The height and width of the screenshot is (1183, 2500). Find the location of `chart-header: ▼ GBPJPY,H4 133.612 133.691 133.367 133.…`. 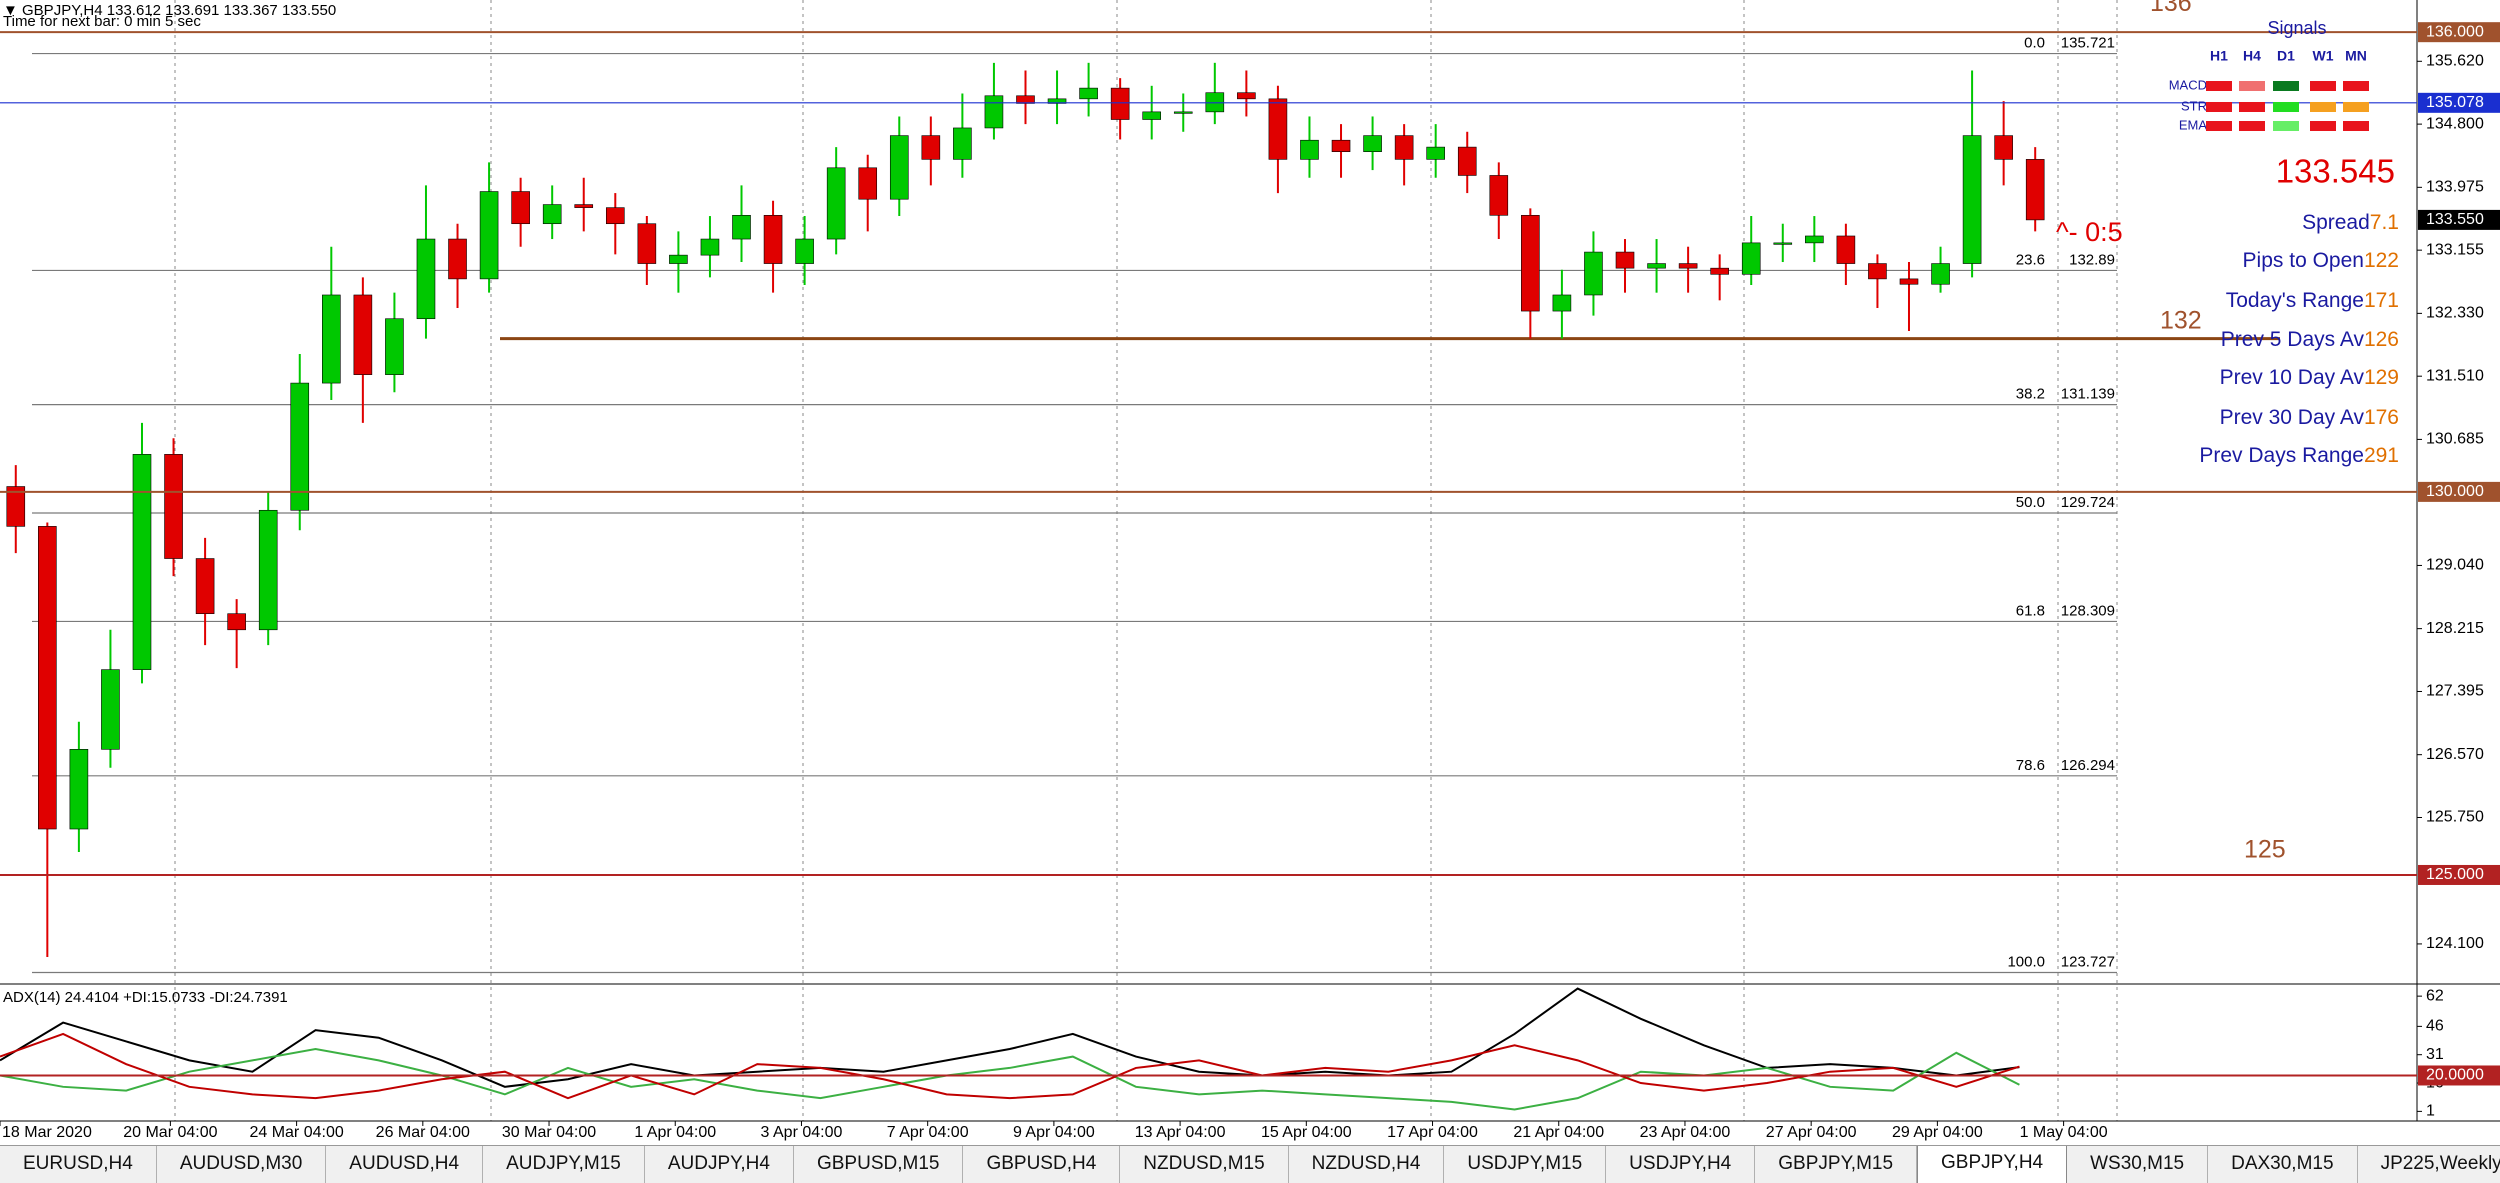

chart-header: ▼ GBPJPY,H4 133.612 133.691 133.367 133.… is located at coordinates (169, 10).